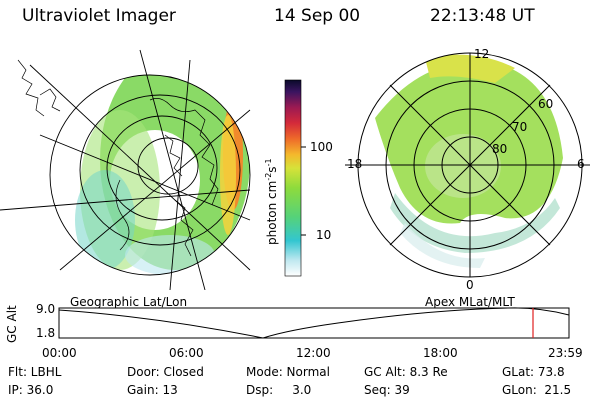 The image size is (600, 400). I want to click on x-tick-2359: 23:59, so click(565, 353).